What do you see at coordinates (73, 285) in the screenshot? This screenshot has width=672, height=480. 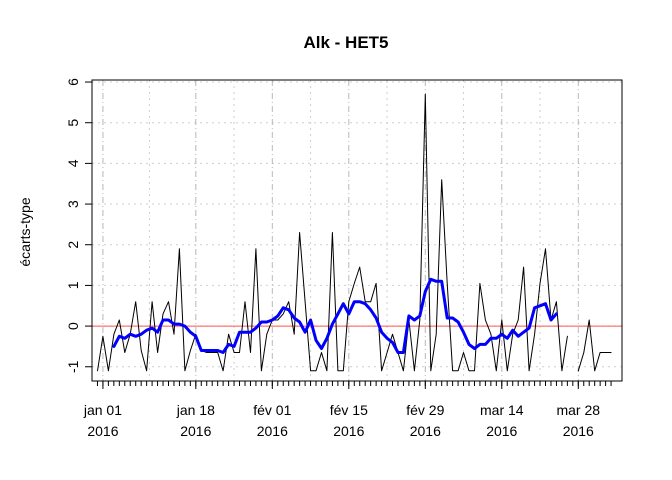 I see `y-tick-label: 1` at bounding box center [73, 285].